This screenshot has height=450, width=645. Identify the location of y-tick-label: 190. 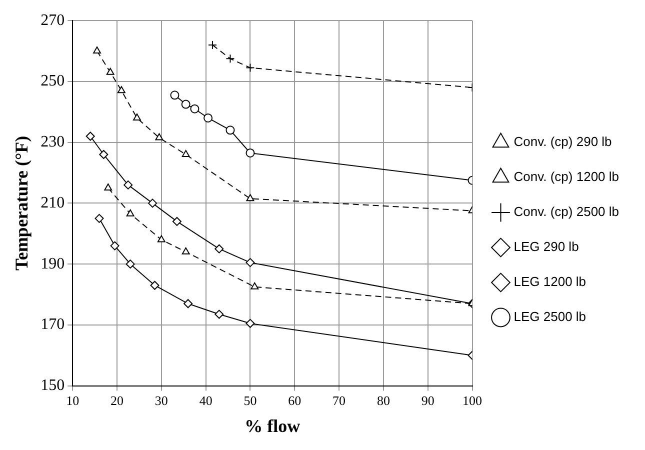
(52, 263).